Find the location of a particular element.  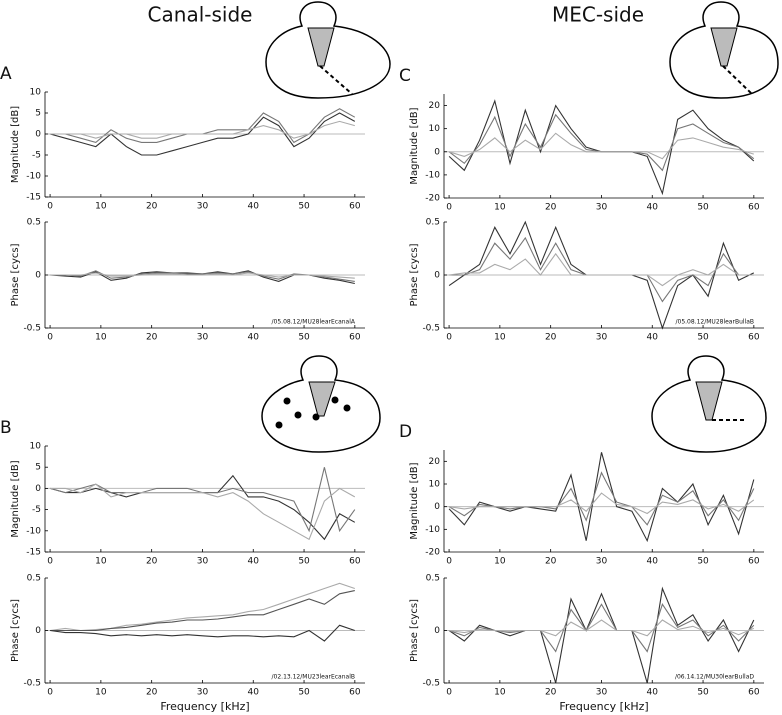

file-annotation: /02.13.12/MU23learEcanalB is located at coordinates (314, 677).